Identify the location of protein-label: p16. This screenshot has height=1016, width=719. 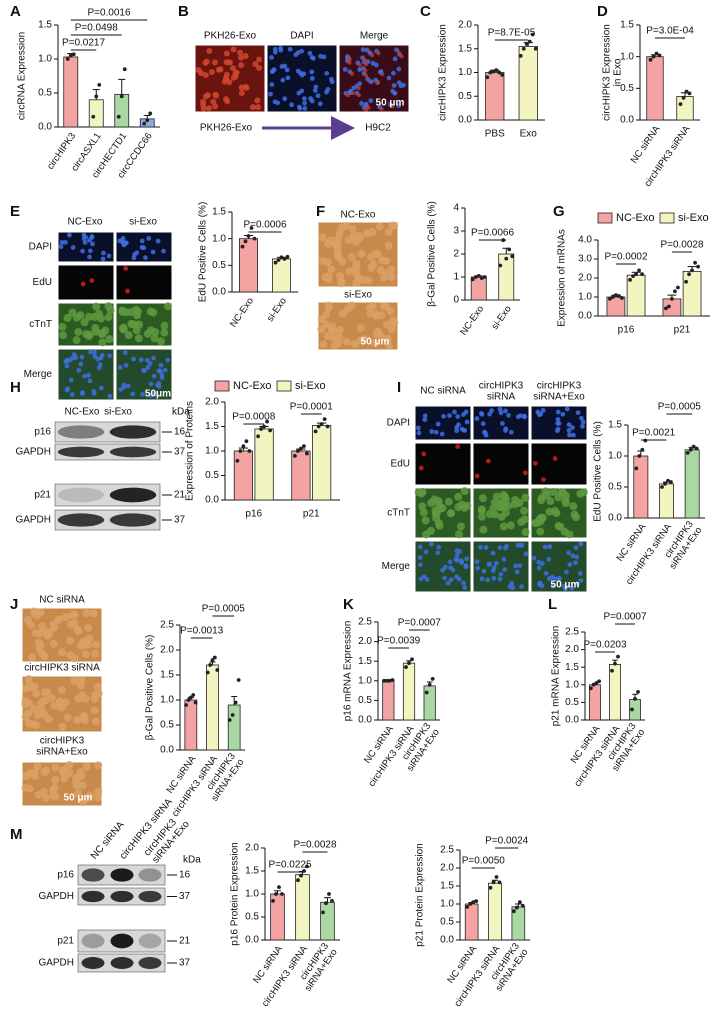
(65, 875).